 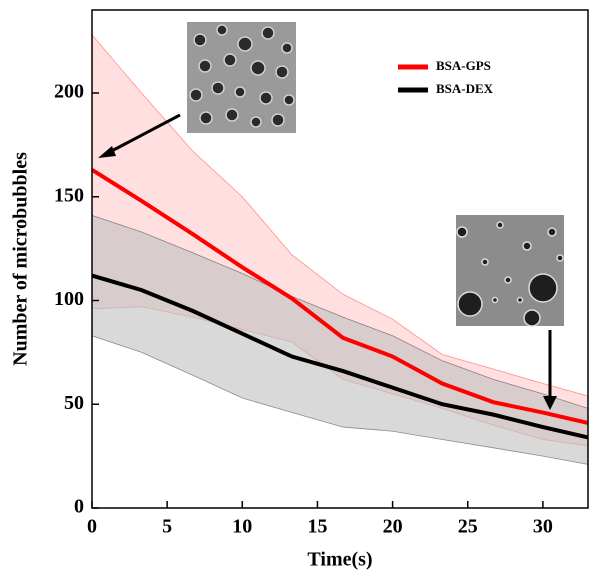 I want to click on x-tick-label: 10, so click(x=242, y=527).